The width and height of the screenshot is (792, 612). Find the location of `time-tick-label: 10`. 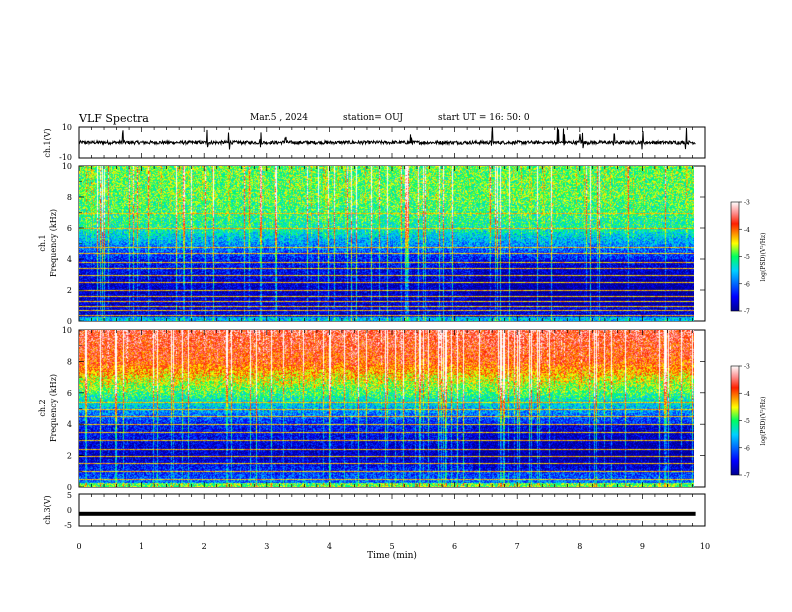

time-tick-label: 10 is located at coordinates (705, 546).